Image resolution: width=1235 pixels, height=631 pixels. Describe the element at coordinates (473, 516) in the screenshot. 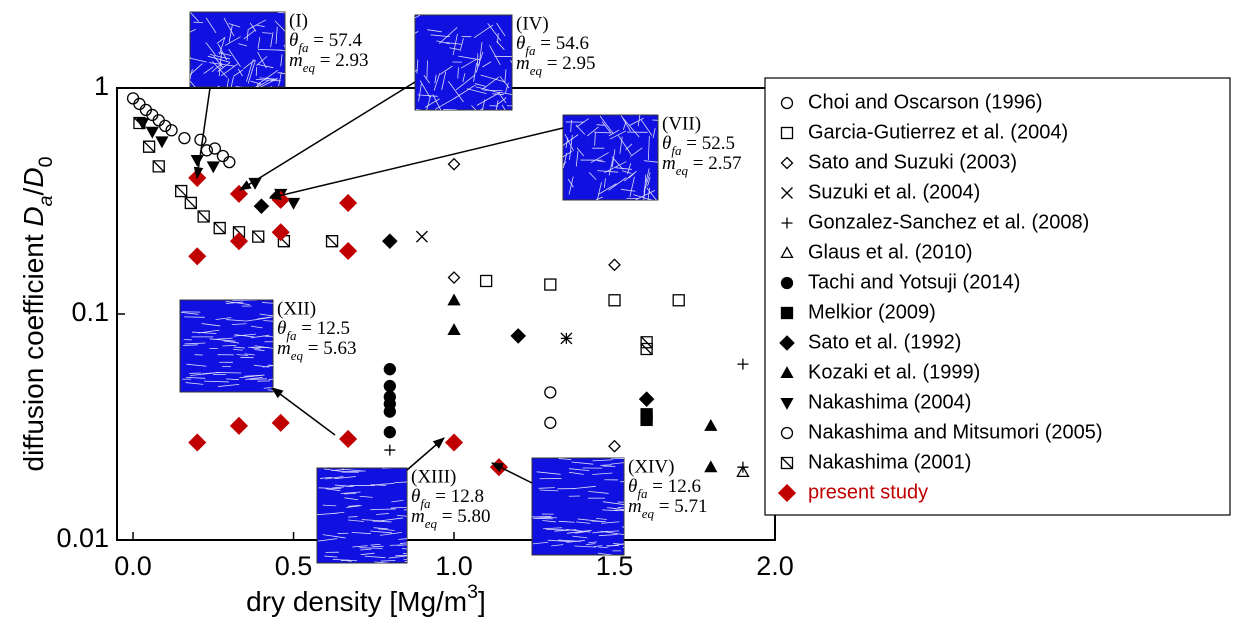

I see `annotation-value: 5.80` at that location.